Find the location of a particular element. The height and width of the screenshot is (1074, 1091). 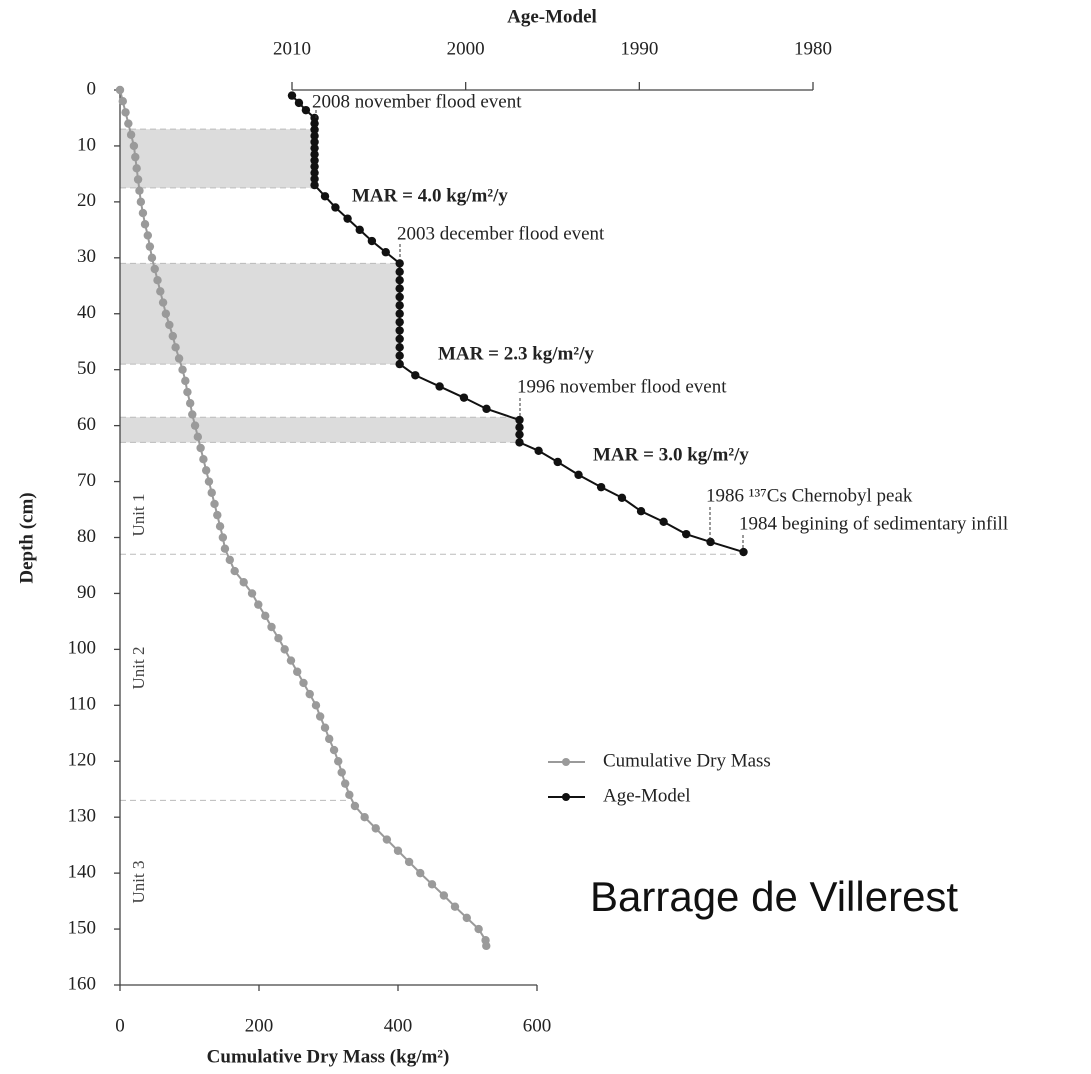

y-tick-label: 130 is located at coordinates (82, 816).